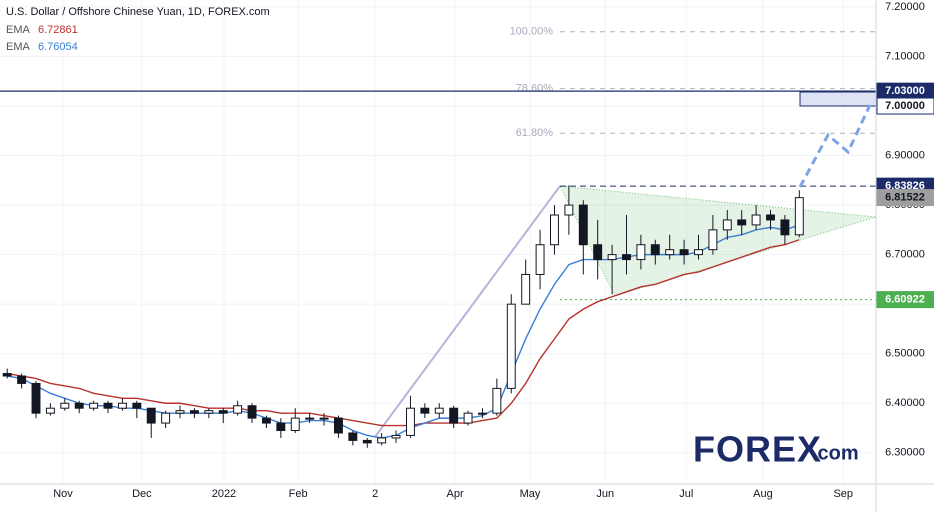  I want to click on fib-trend-line, so click(467, 311).